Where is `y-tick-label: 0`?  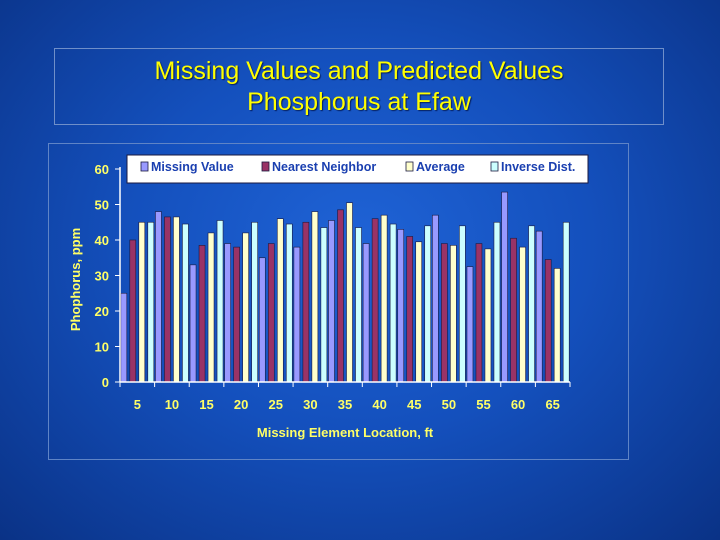
y-tick-label: 0 is located at coordinates (105, 382).